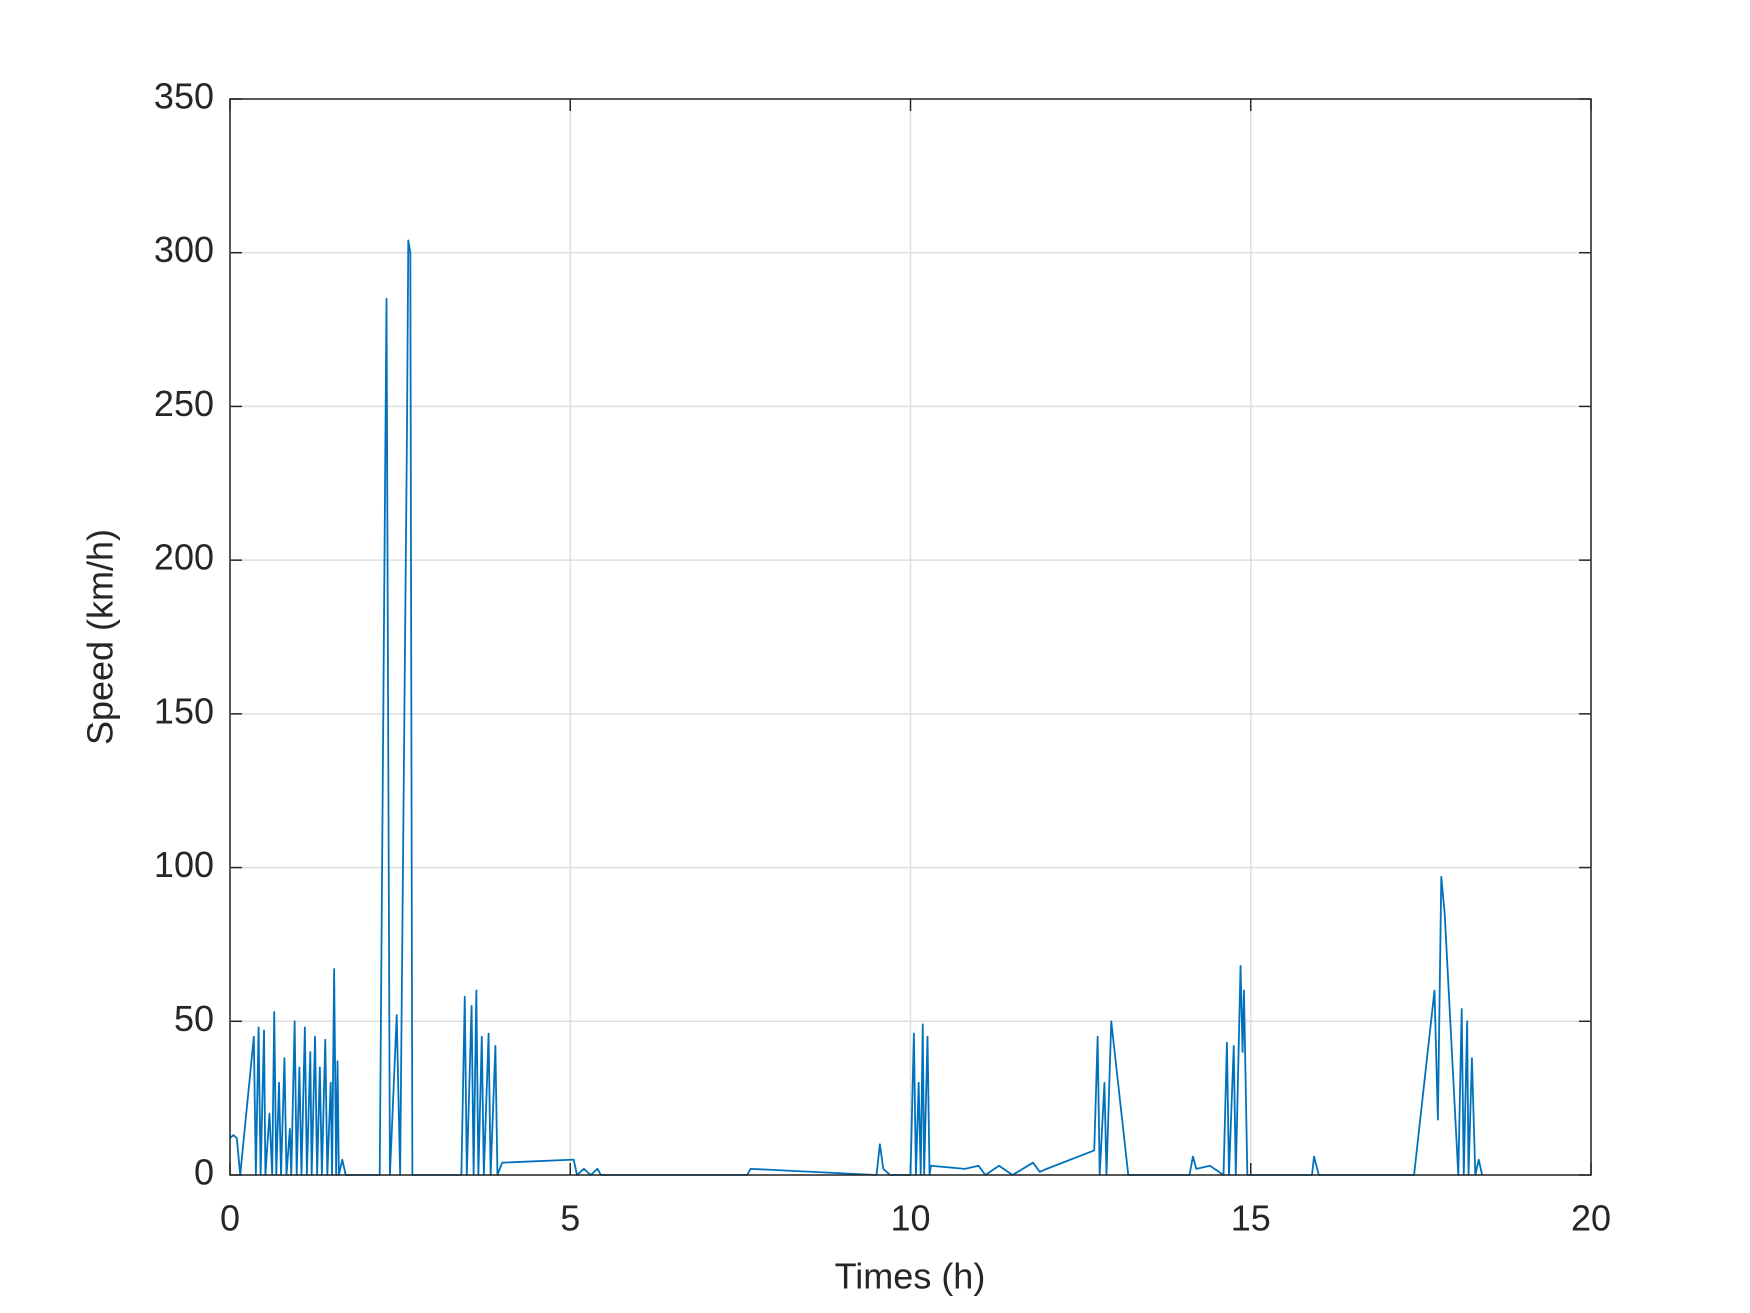  What do you see at coordinates (184, 710) in the screenshot?
I see `y-tick-label: 150` at bounding box center [184, 710].